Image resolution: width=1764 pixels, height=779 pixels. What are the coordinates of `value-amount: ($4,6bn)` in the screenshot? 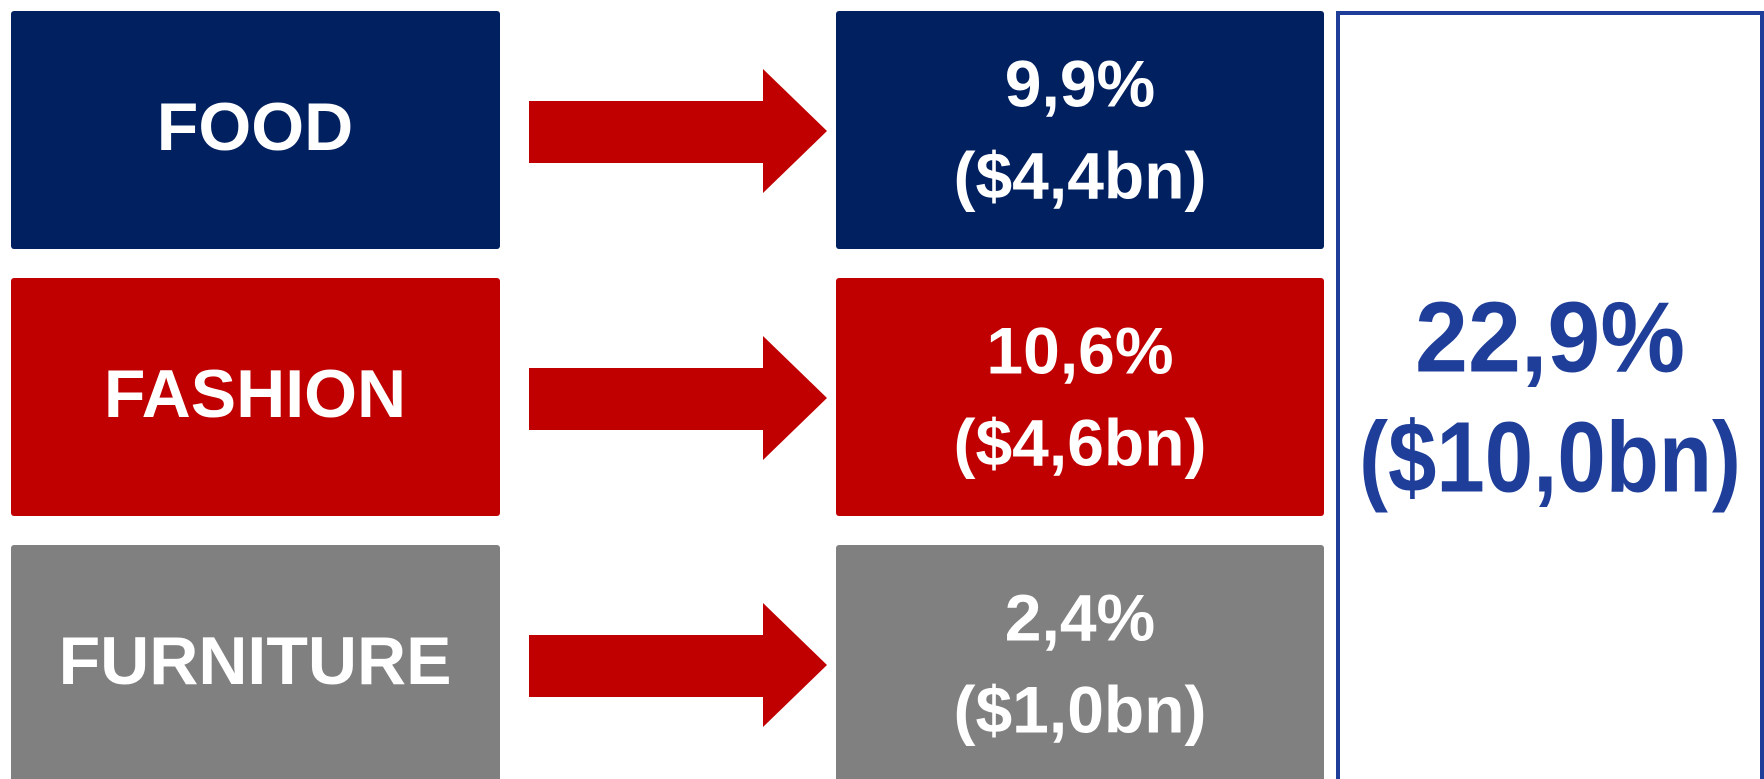 It's located at (1079, 442).